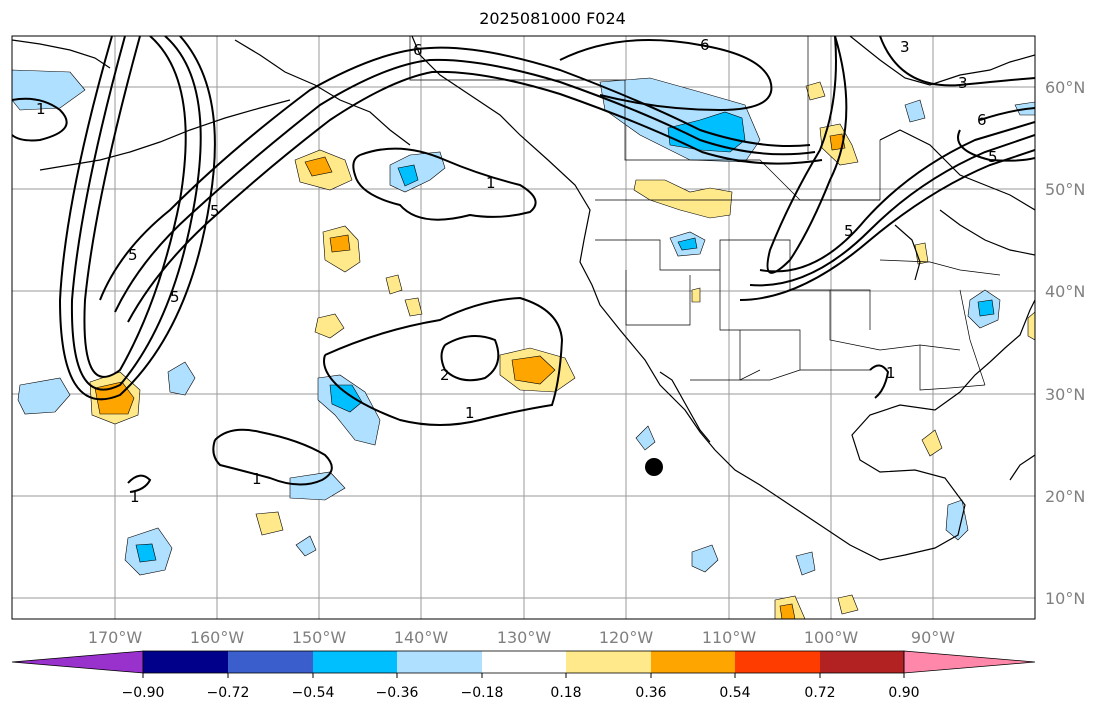  What do you see at coordinates (319, 637) in the screenshot?
I see `lon-label: 150°W` at bounding box center [319, 637].